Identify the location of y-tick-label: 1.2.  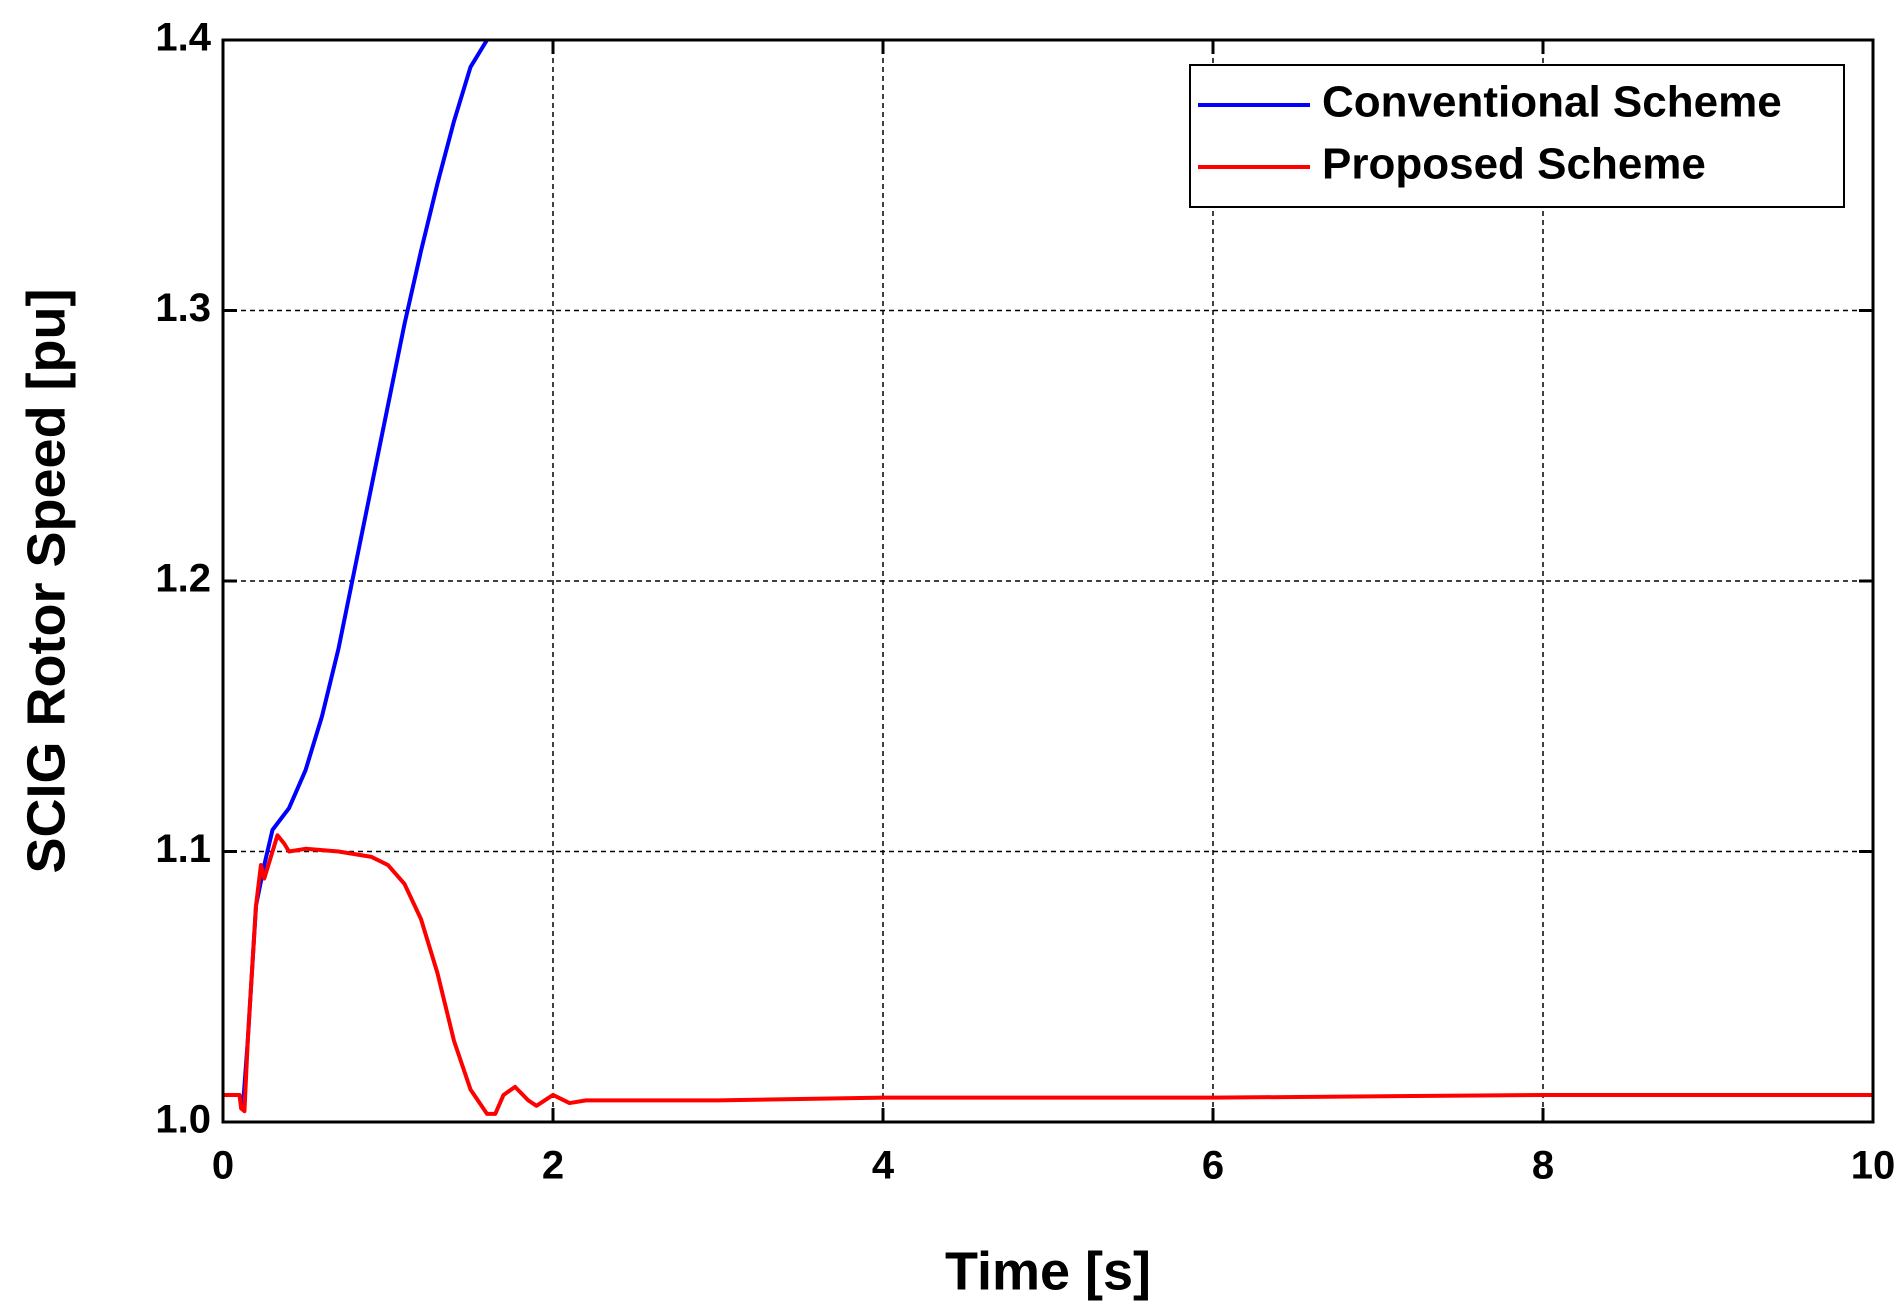
(183, 579).